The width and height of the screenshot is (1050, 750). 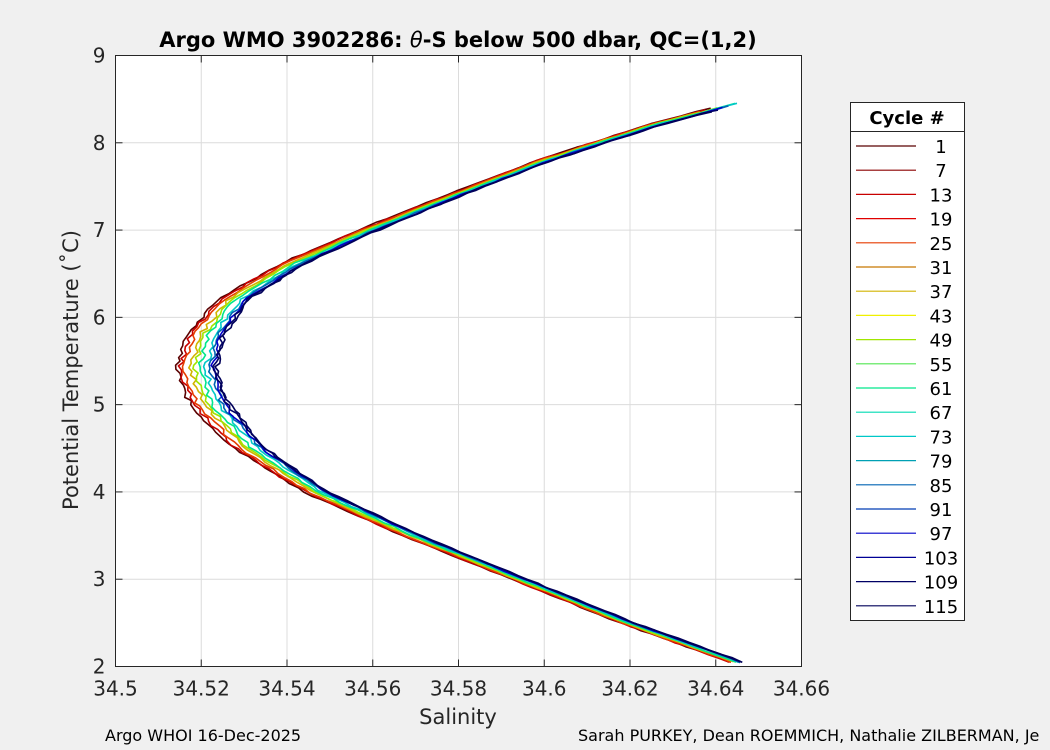 What do you see at coordinates (99, 230) in the screenshot?
I see `y-tick-label: 7` at bounding box center [99, 230].